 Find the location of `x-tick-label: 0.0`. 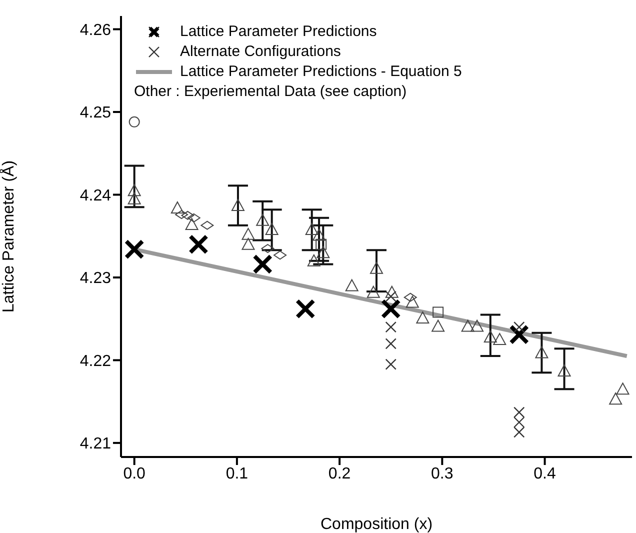

x-tick-label: 0.0 is located at coordinates (134, 473).